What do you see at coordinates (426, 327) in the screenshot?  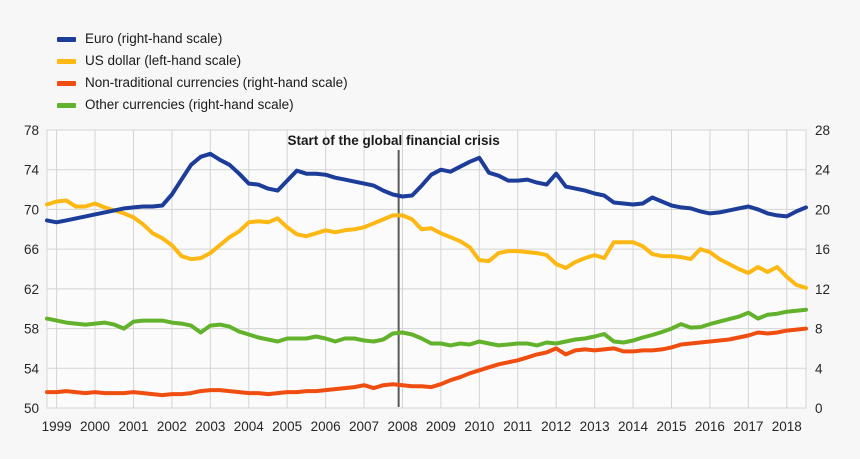 I see `series-line-other` at bounding box center [426, 327].